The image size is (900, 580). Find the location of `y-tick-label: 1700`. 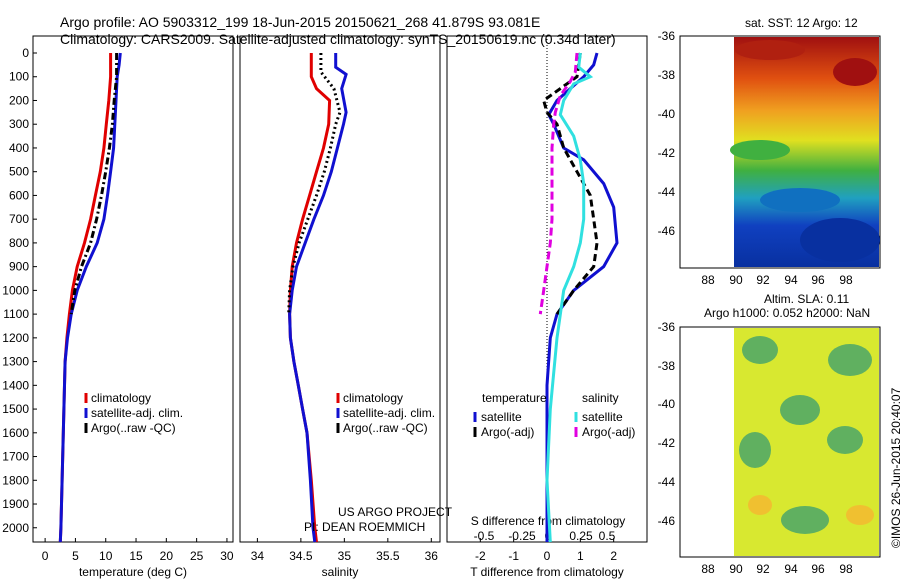

y-tick-label: 1700 is located at coordinates (15, 457).